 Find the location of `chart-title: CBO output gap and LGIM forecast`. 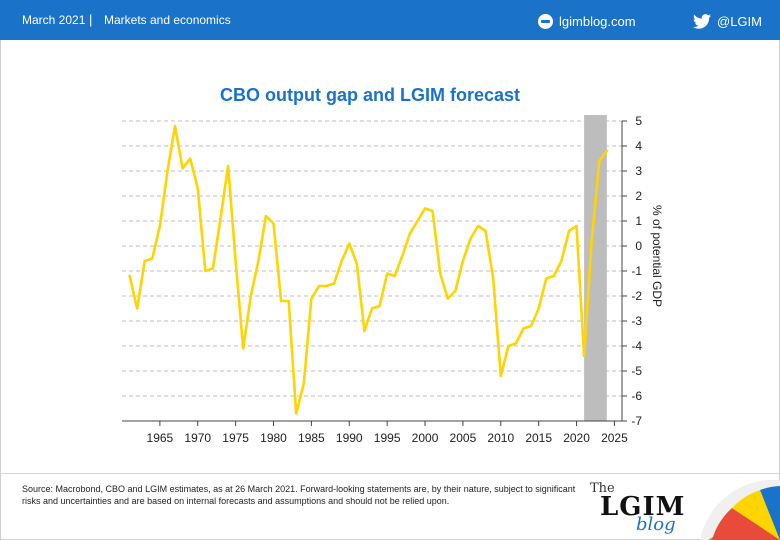

chart-title: CBO output gap and LGIM forecast is located at coordinates (370, 95).